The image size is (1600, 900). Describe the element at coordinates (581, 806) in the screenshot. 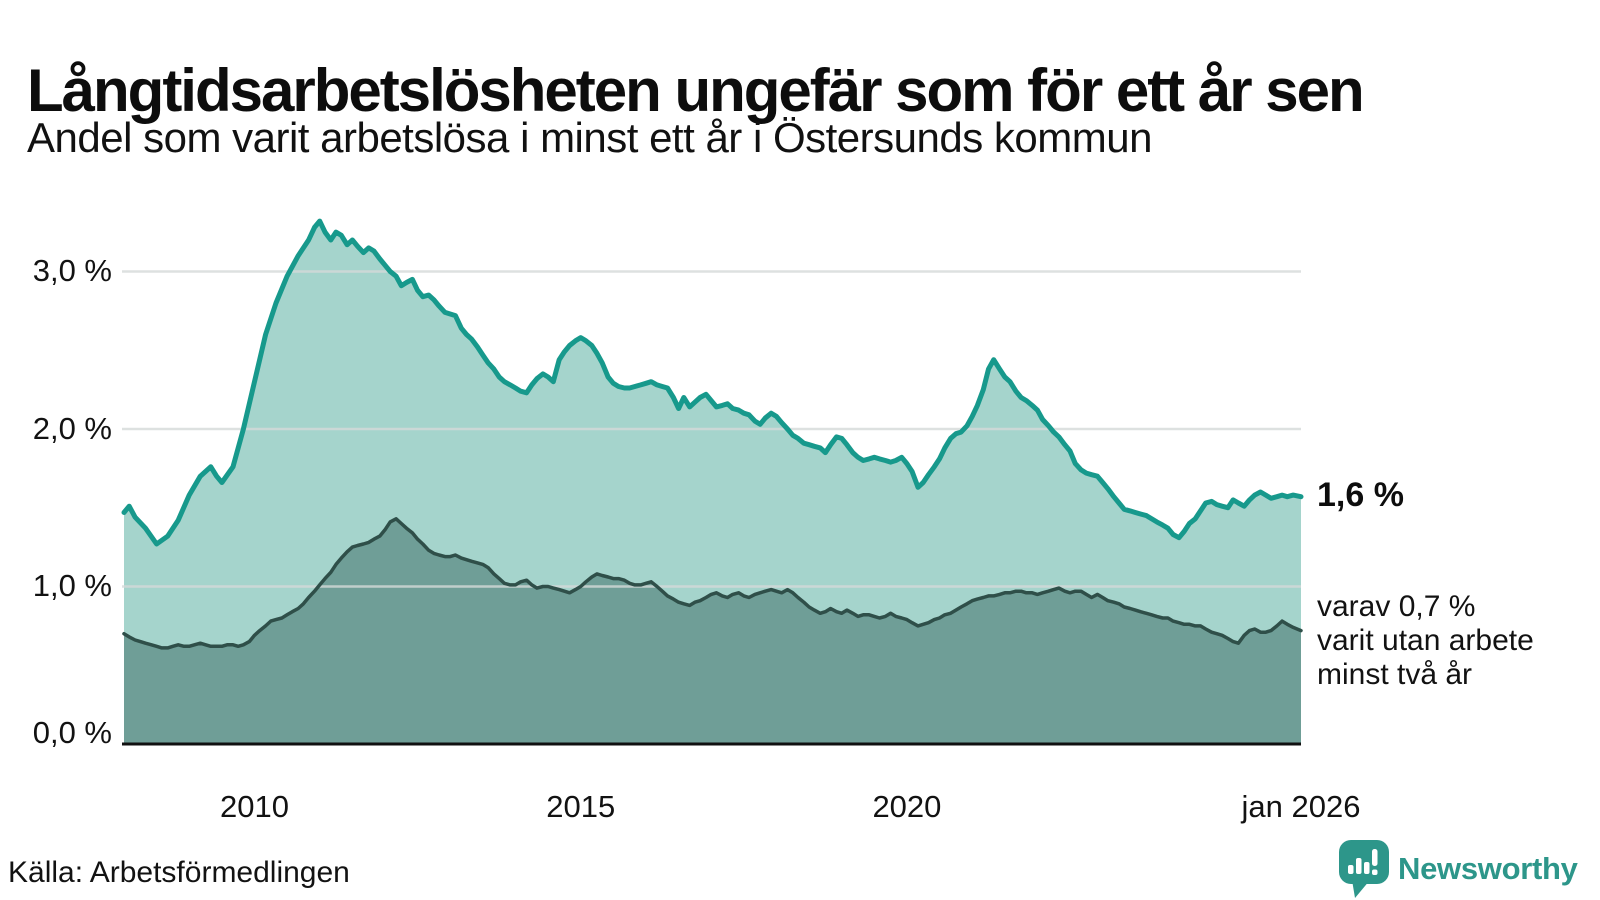

I see `x-tick-label: 2015` at that location.